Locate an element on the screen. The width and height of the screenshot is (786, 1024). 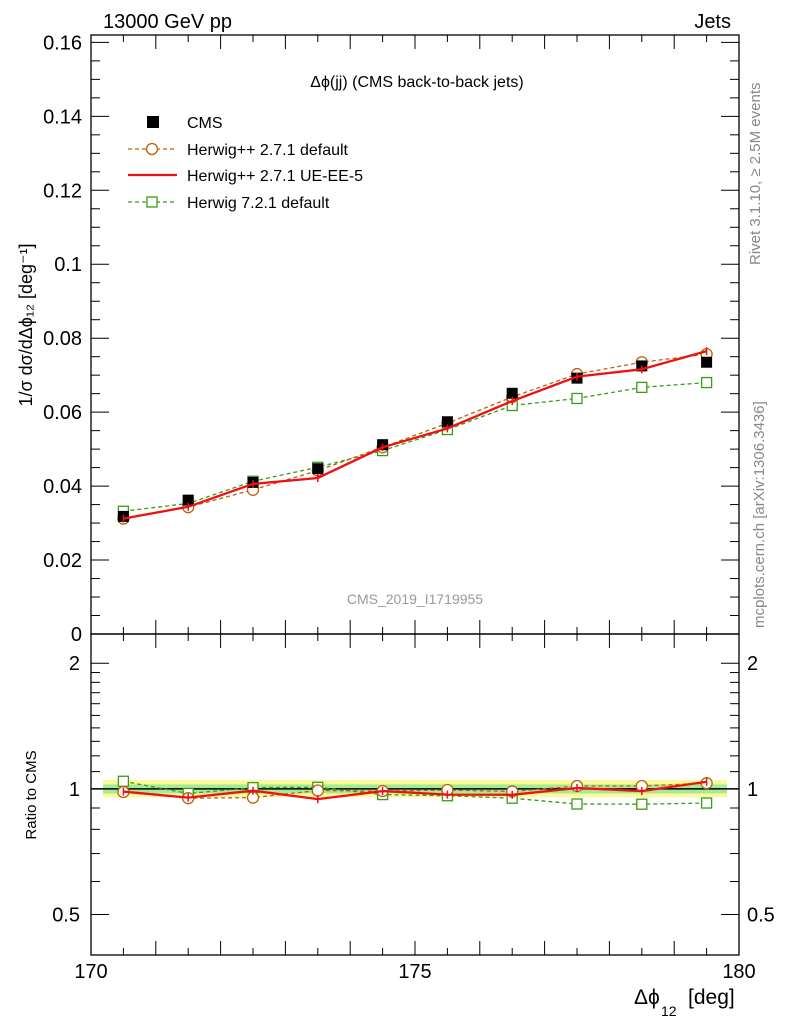
ratio-data-layer is located at coordinates (415, 792).